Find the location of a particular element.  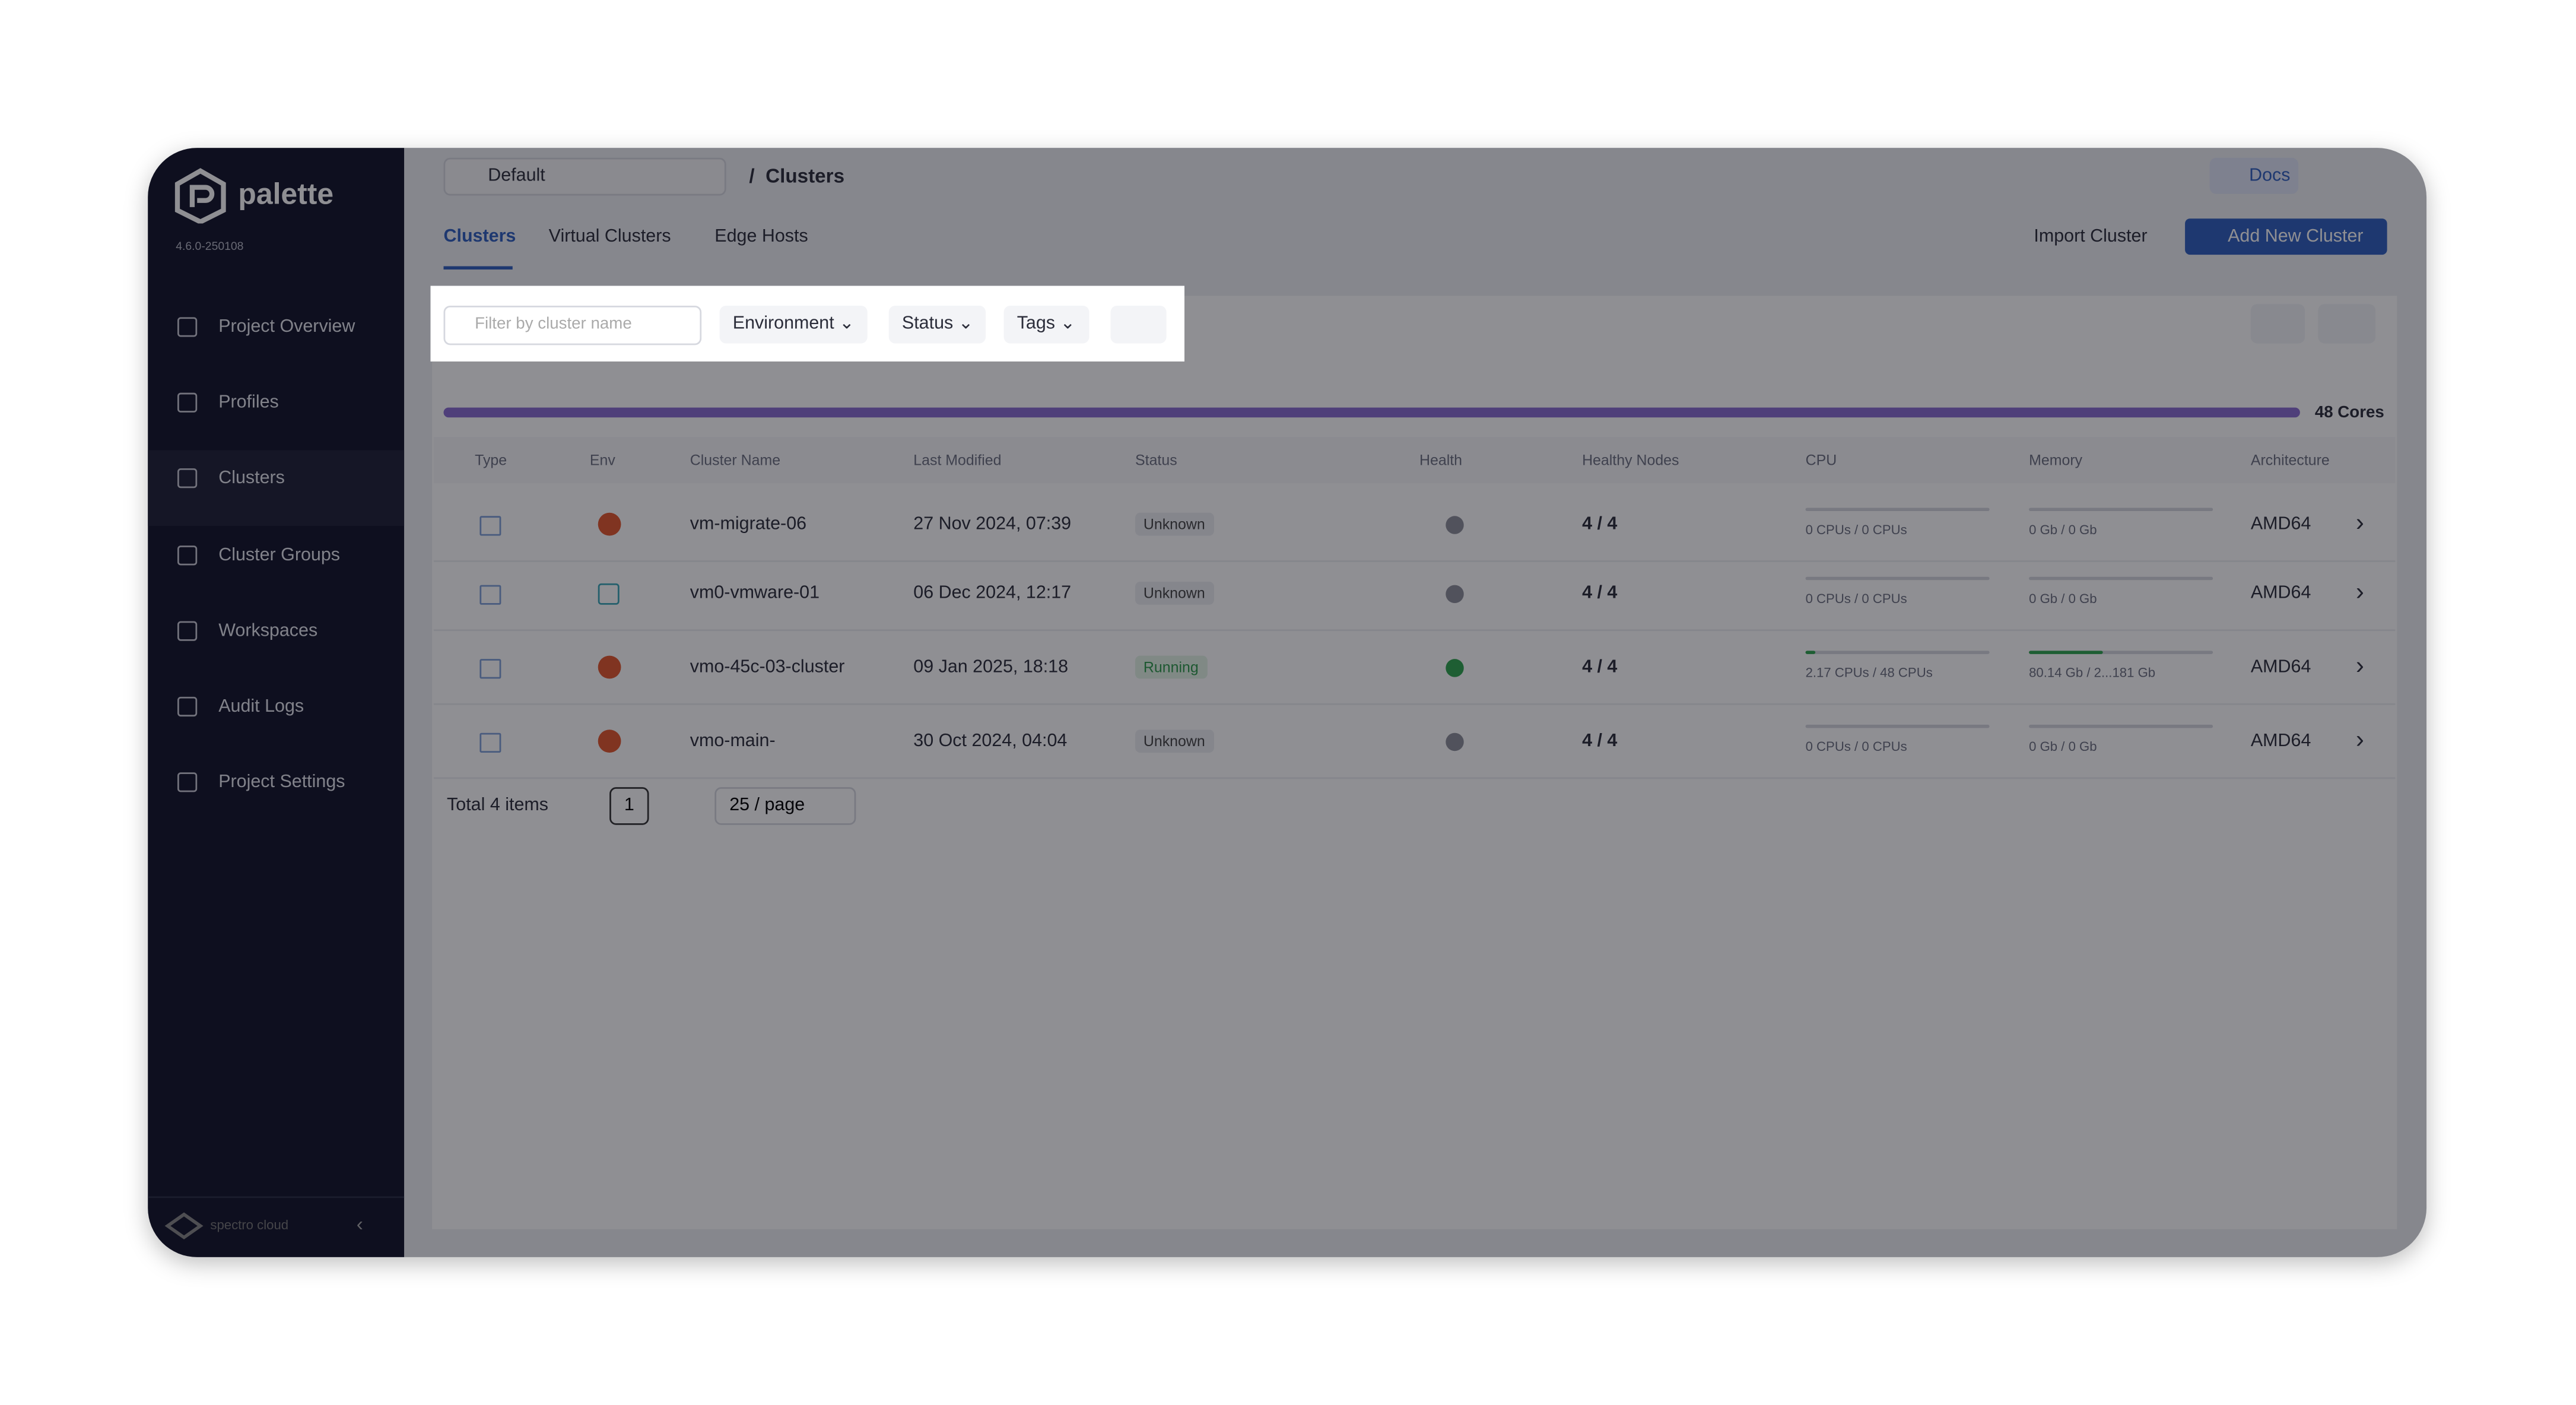

active-tab-underline is located at coordinates (478, 268).